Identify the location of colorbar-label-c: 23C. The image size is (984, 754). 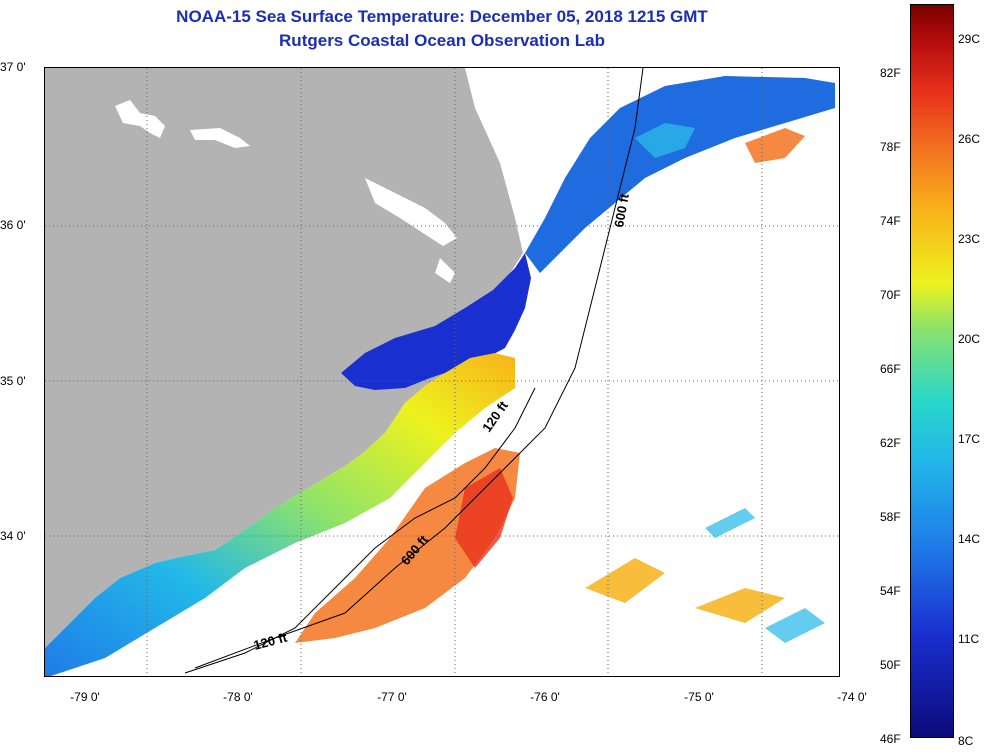
(969, 239).